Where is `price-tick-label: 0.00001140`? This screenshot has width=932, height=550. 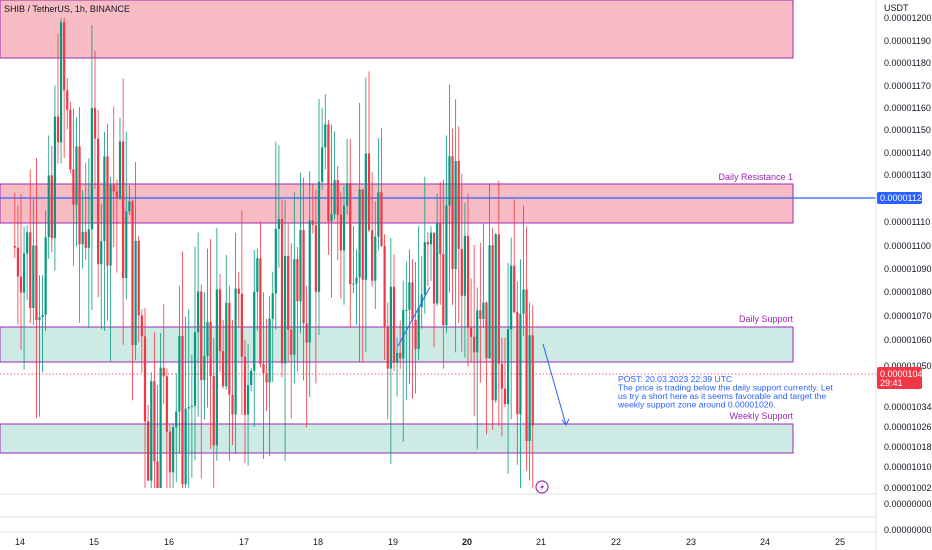
price-tick-label: 0.00001140 is located at coordinates (907, 153).